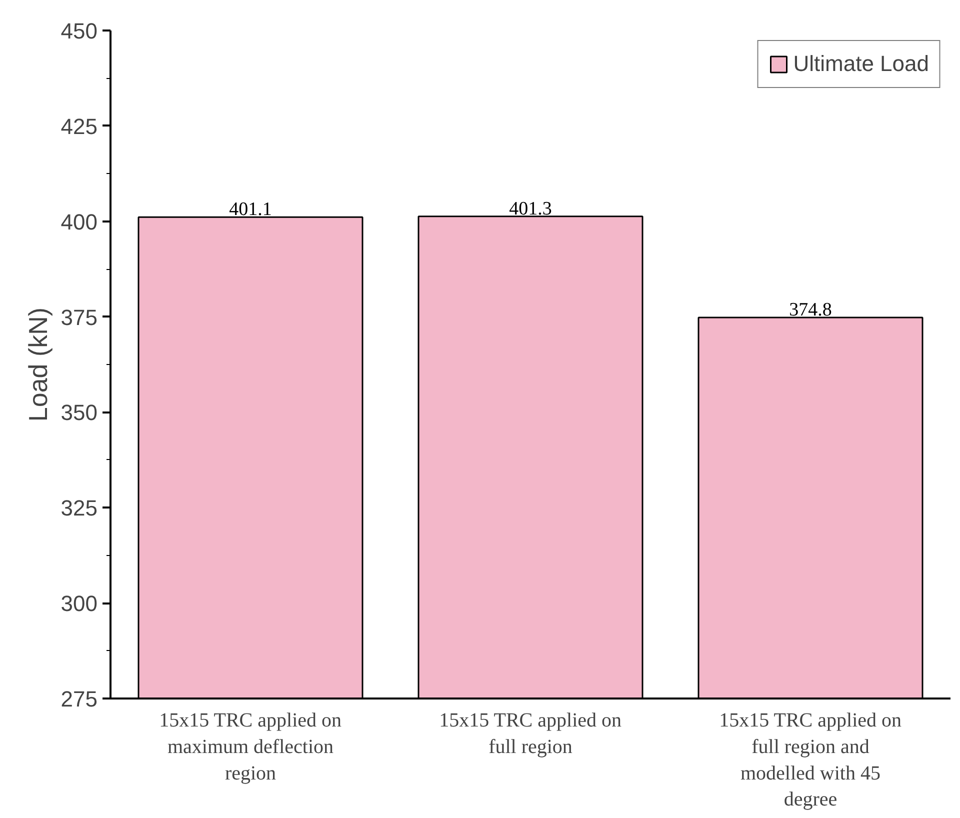  What do you see at coordinates (37, 364) in the screenshot?
I see `y-axis-title: Load (kN)` at bounding box center [37, 364].